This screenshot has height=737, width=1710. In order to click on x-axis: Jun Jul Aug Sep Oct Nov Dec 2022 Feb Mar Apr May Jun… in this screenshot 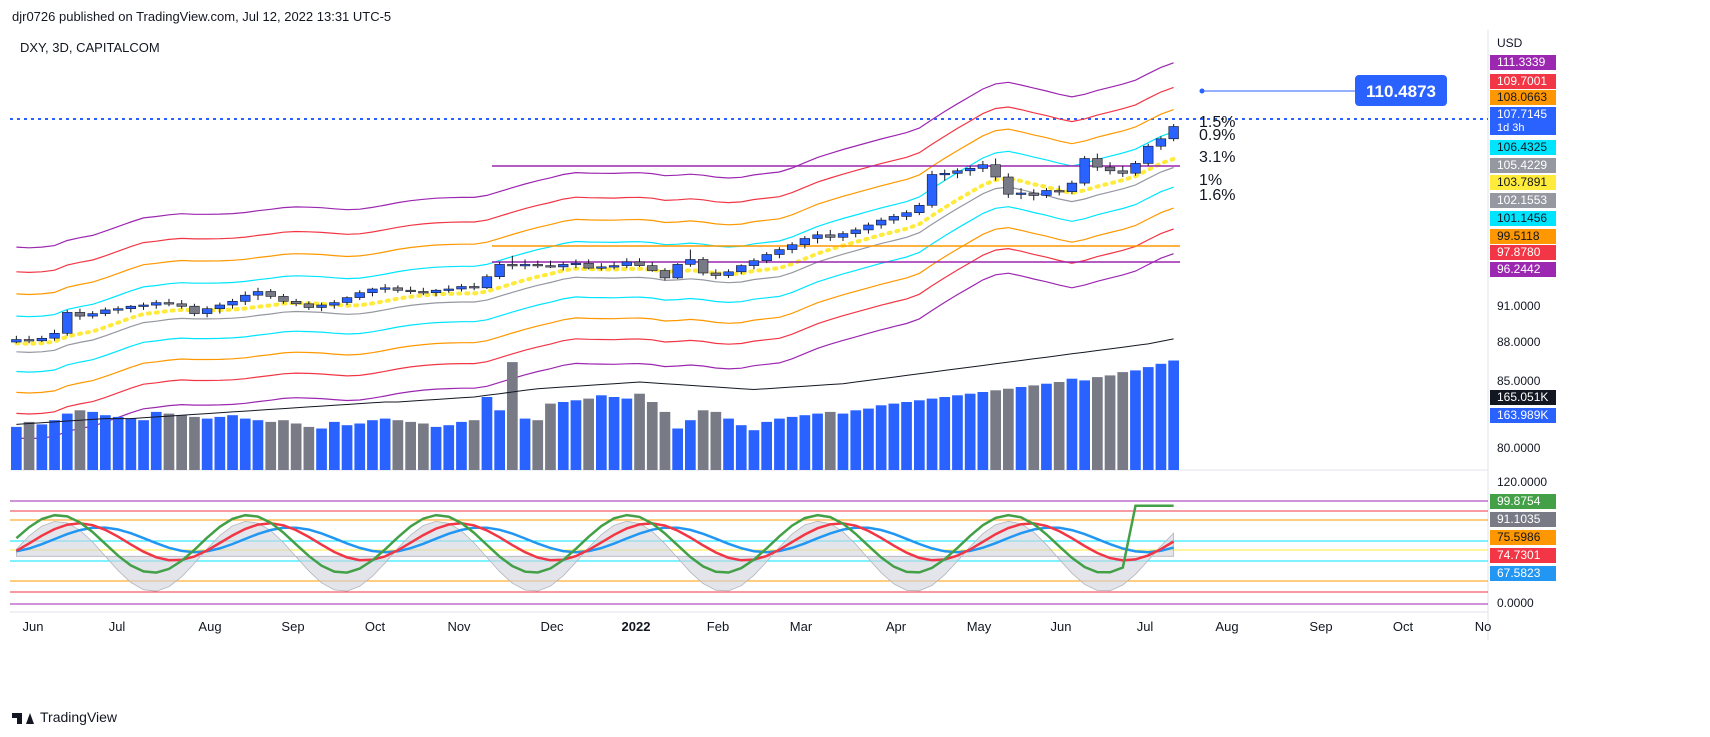, I will do `click(757, 626)`.